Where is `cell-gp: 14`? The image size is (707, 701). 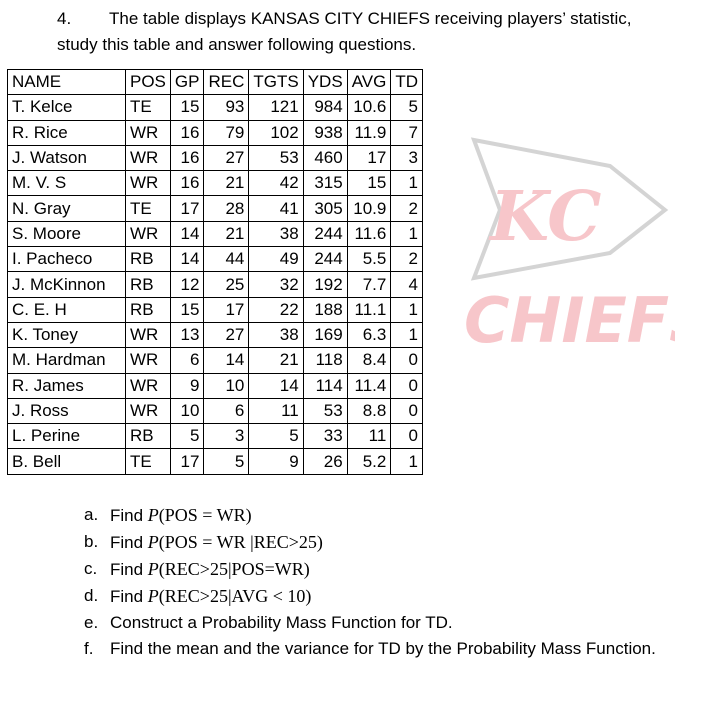 cell-gp: 14 is located at coordinates (187, 234).